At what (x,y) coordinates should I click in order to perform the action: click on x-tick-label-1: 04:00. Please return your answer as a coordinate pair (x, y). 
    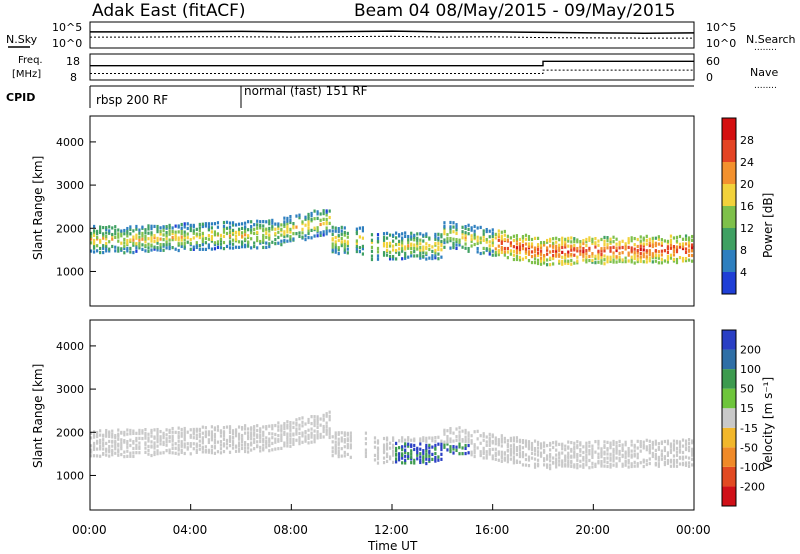
    Looking at the image, I should click on (190, 530).